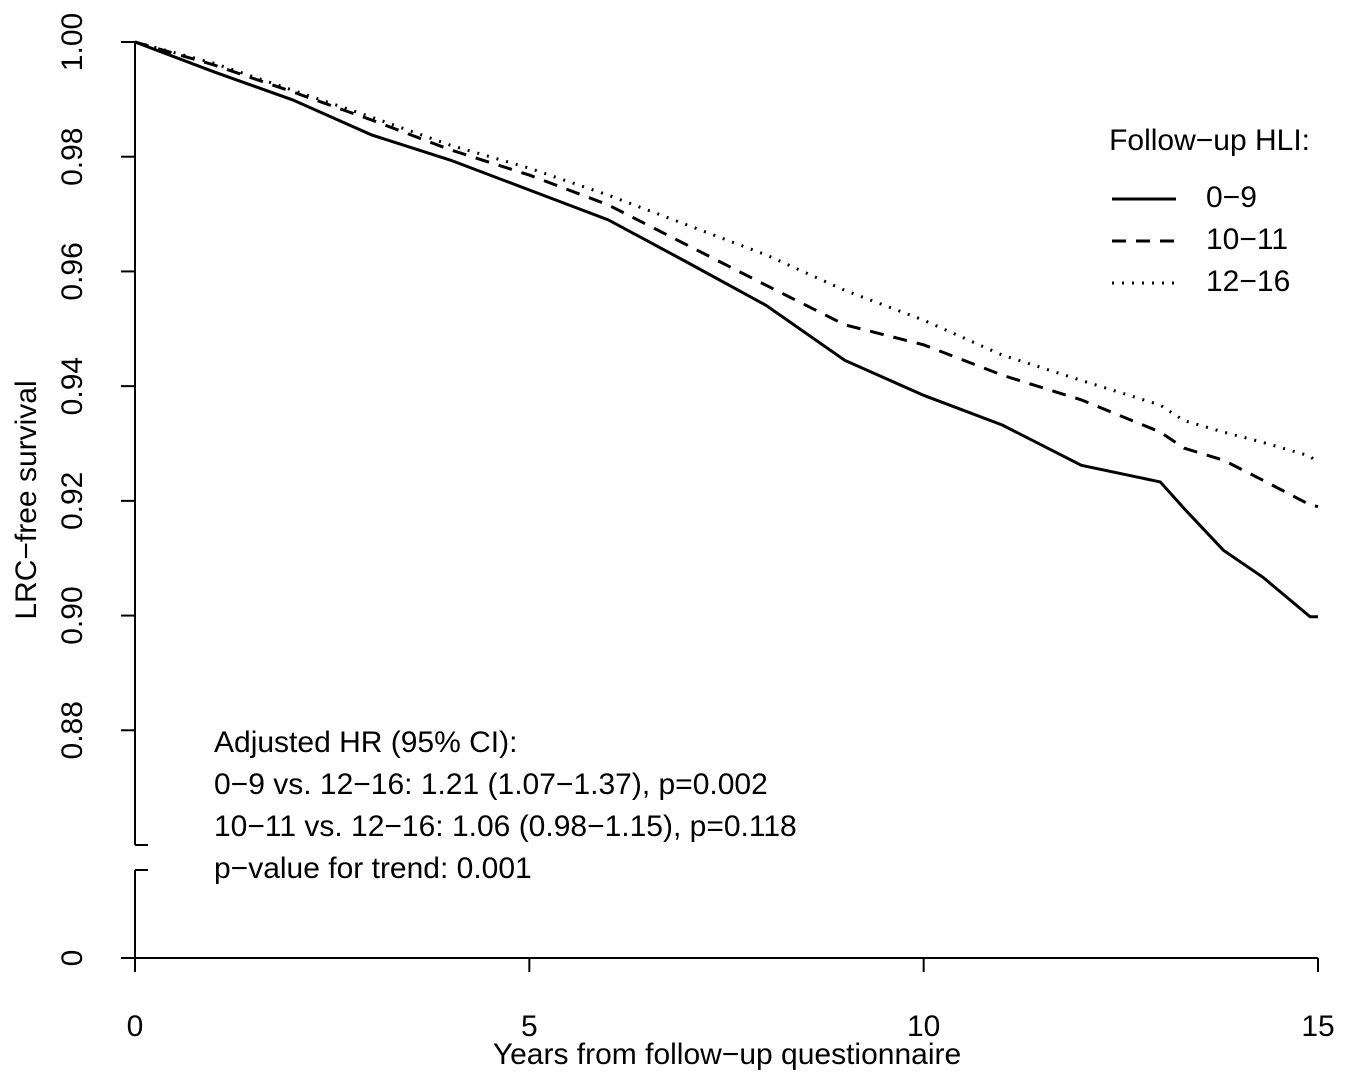 The width and height of the screenshot is (1350, 1078). What do you see at coordinates (72, 501) in the screenshot?
I see `y-tick-label: 0.92` at bounding box center [72, 501].